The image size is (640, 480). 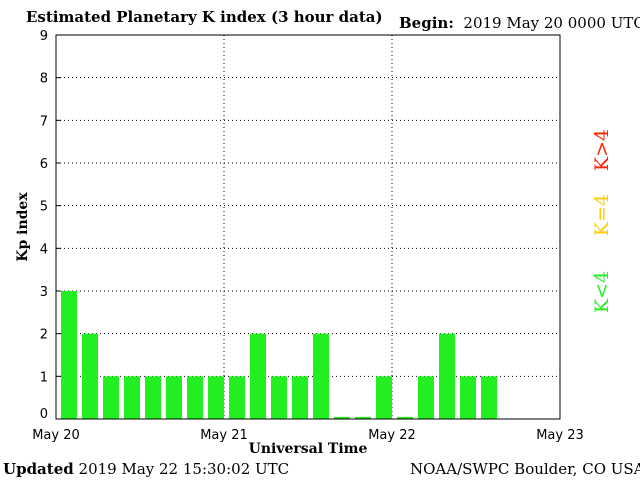 I want to click on legend-mid: K=4, so click(x=602, y=215).